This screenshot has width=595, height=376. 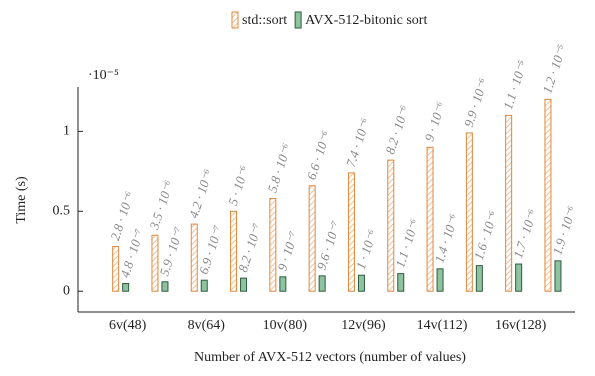 What do you see at coordinates (446, 238) in the screenshot?
I see `value-label: 1.4 · 10⁻⁶` at bounding box center [446, 238].